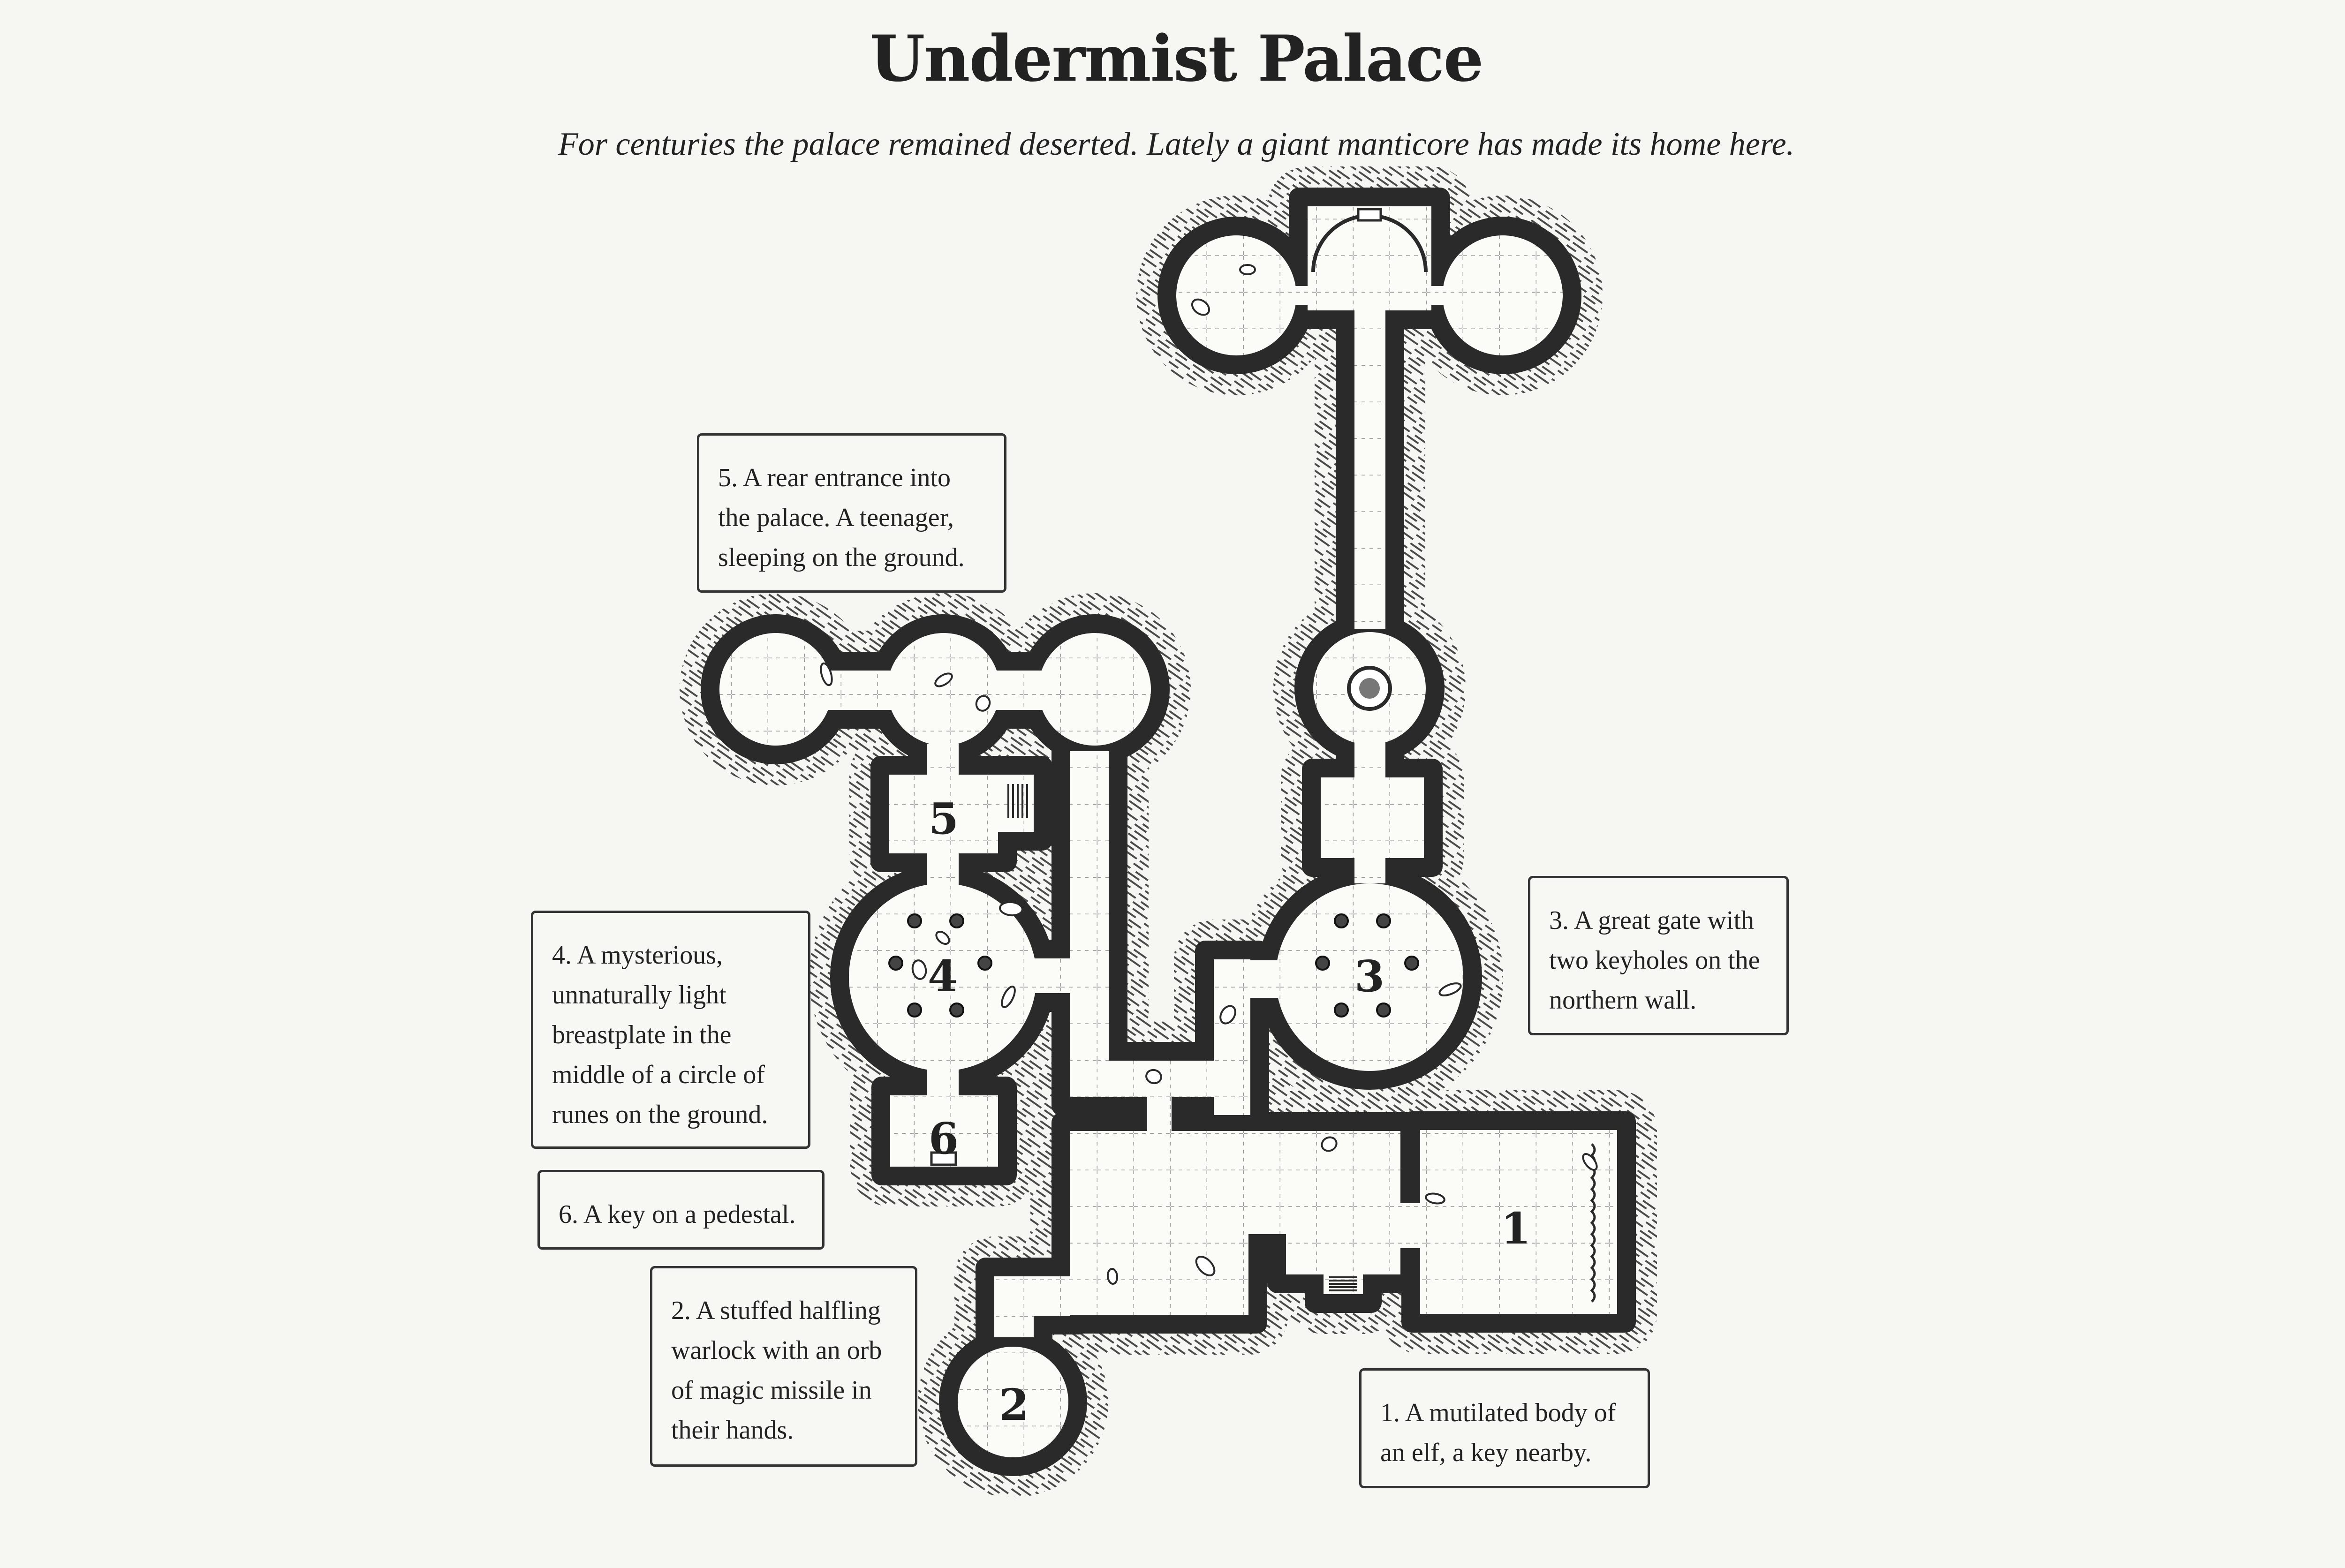 The image size is (2345, 1568). I want to click on south-door, so click(1159, 1114).